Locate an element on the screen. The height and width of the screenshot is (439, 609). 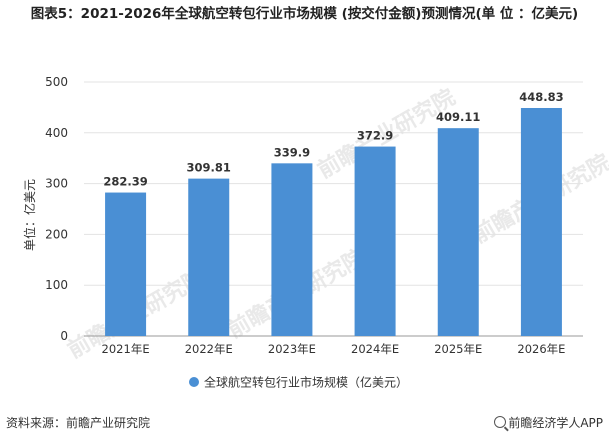
bar-value-label: 282.39 is located at coordinates (125, 182).